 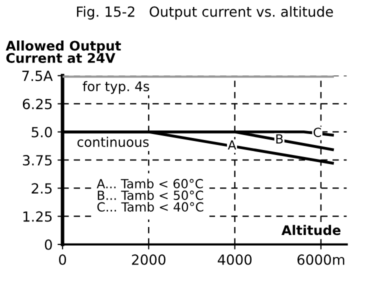 I want to click on series-label: B, so click(x=279, y=139).